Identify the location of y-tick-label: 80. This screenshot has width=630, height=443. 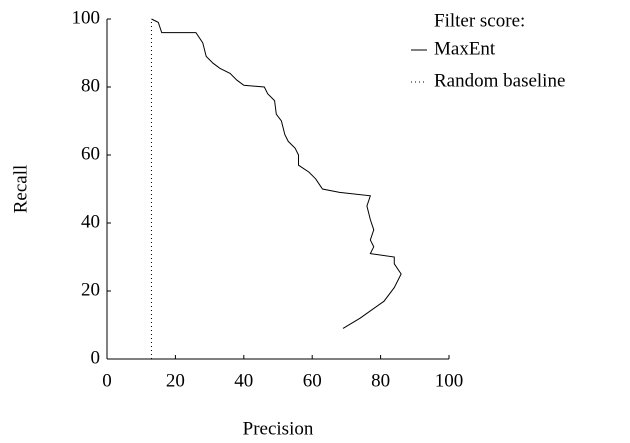
(90, 85).